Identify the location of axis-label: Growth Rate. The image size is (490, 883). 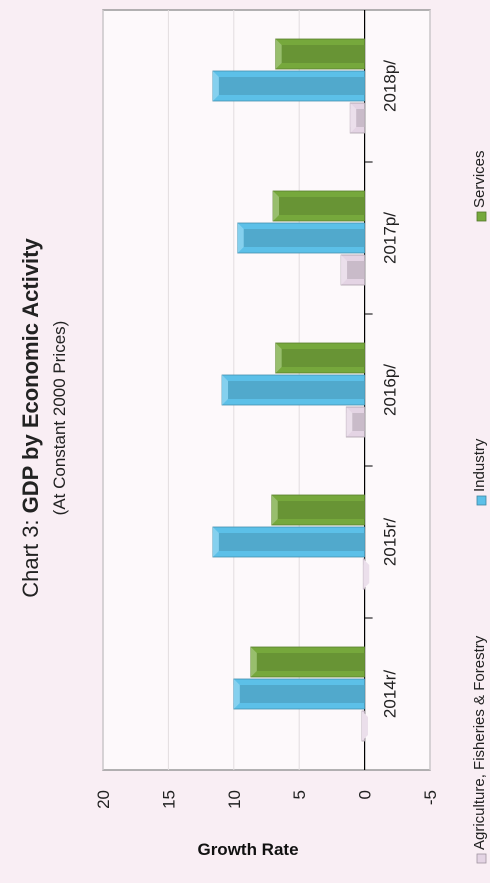
(247, 849).